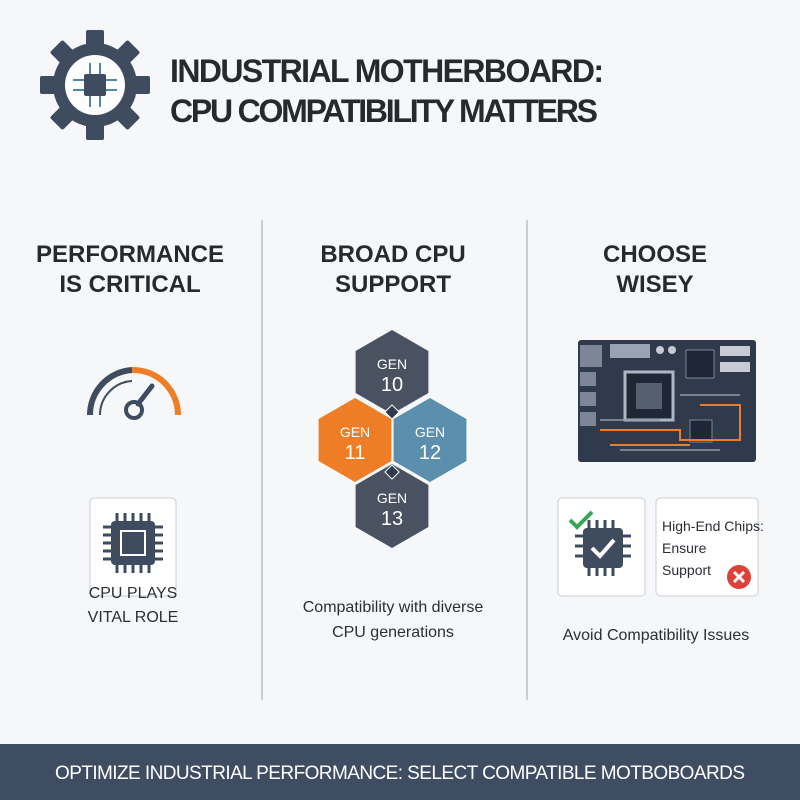 The image size is (800, 800). I want to click on card-text: Ensure, so click(684, 548).